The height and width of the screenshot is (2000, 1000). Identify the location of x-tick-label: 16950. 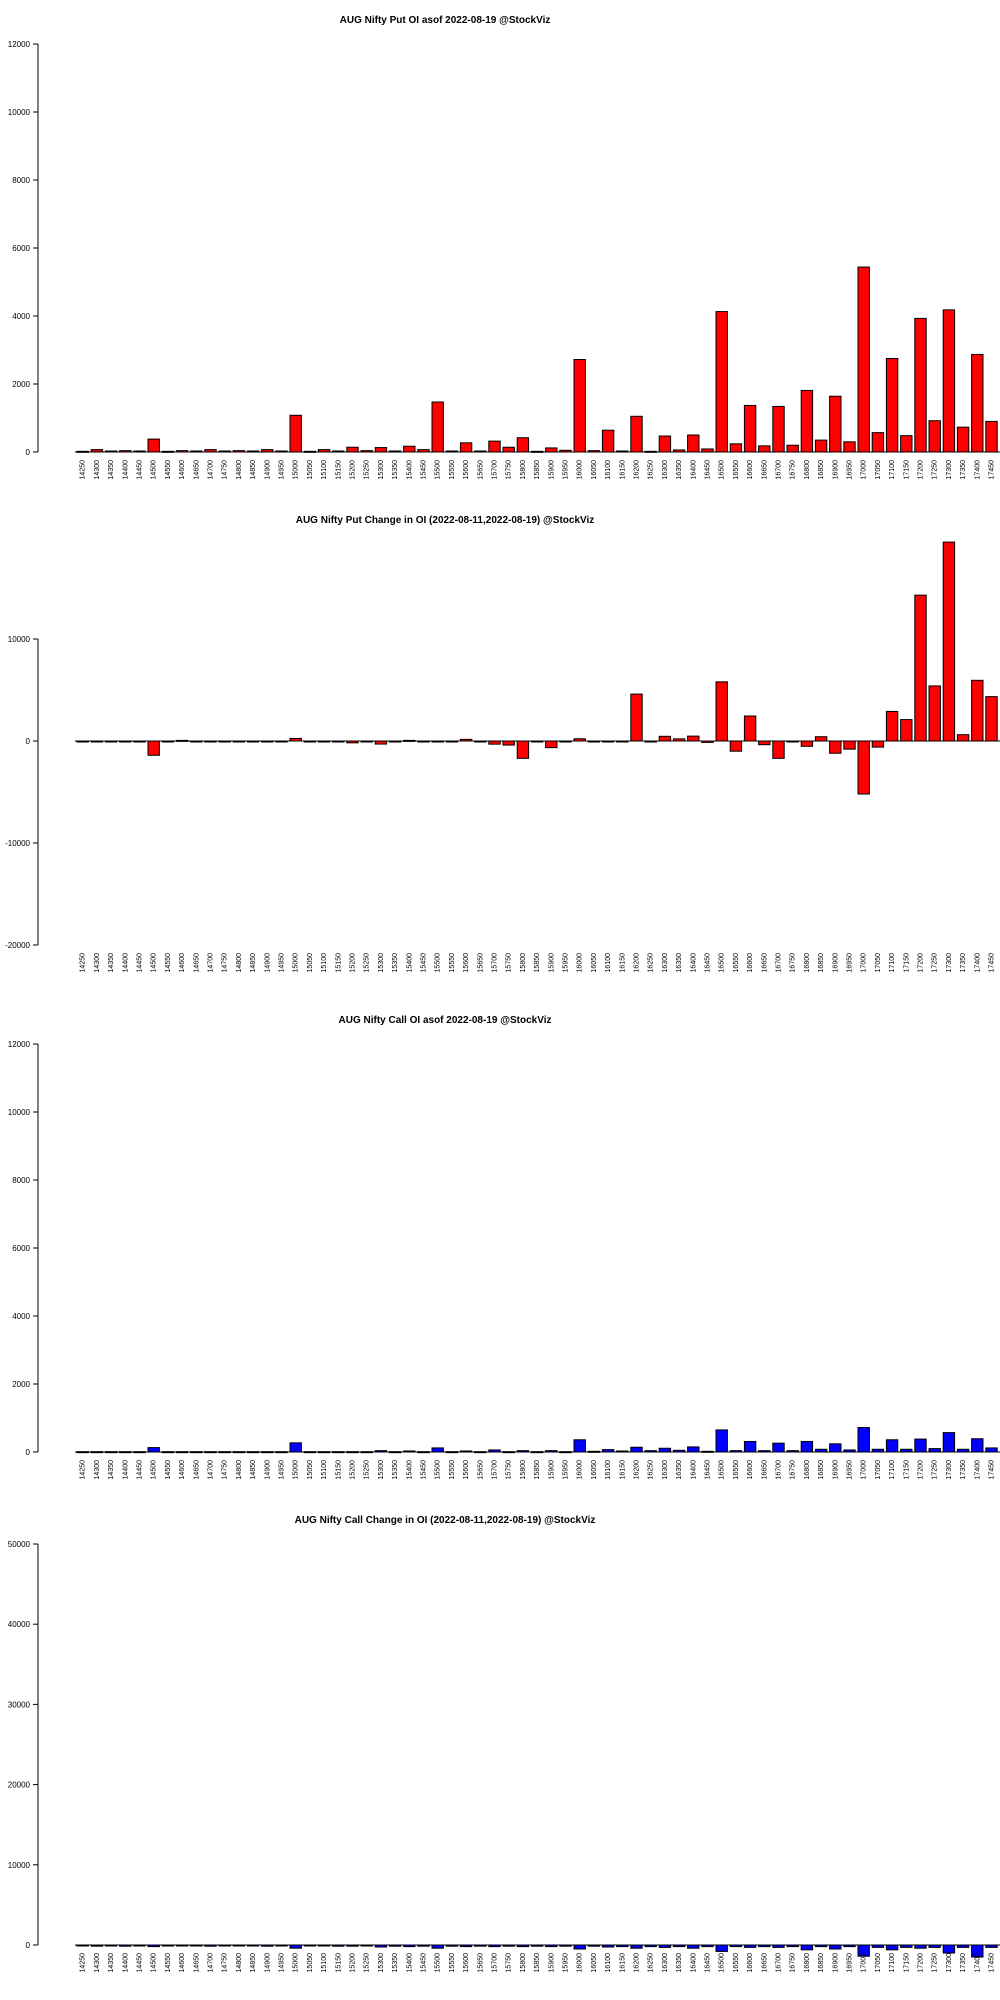
(850, 1470).